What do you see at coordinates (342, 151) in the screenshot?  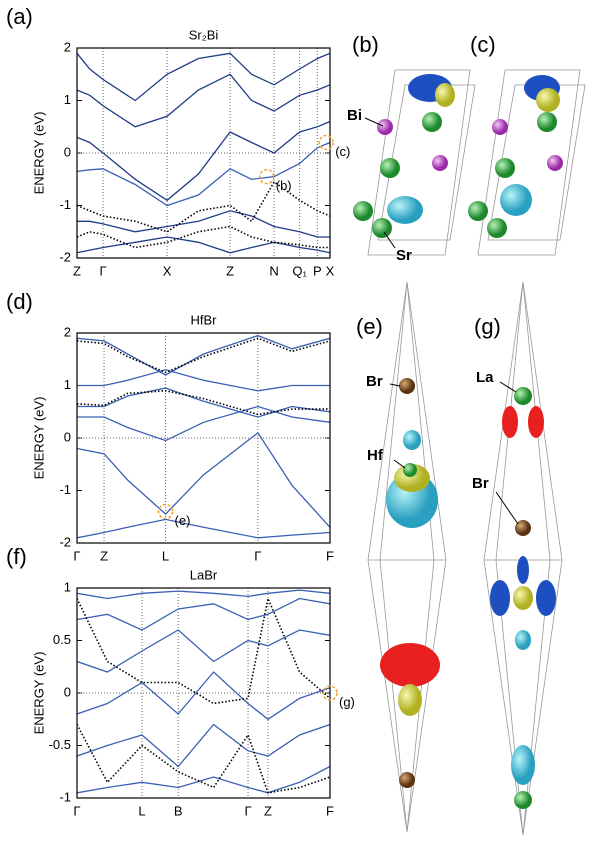 I see `annotation: (c)` at bounding box center [342, 151].